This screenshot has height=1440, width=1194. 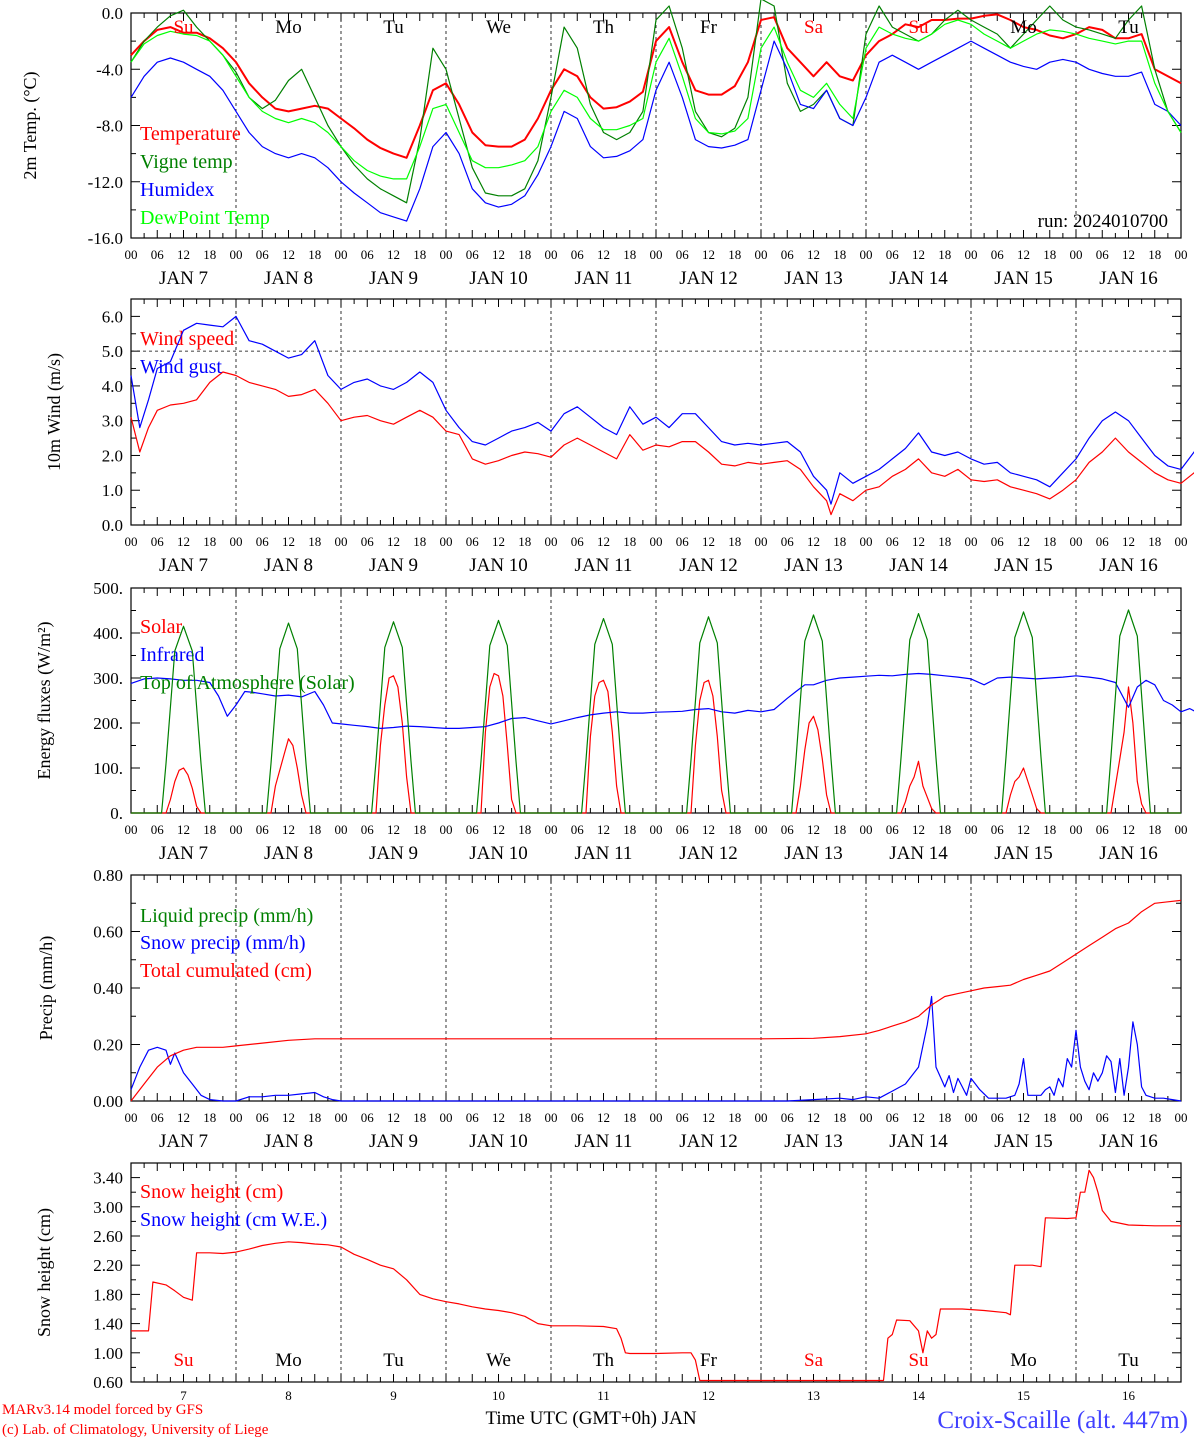 I want to click on legend-entry: Wind gust, so click(x=181, y=367).